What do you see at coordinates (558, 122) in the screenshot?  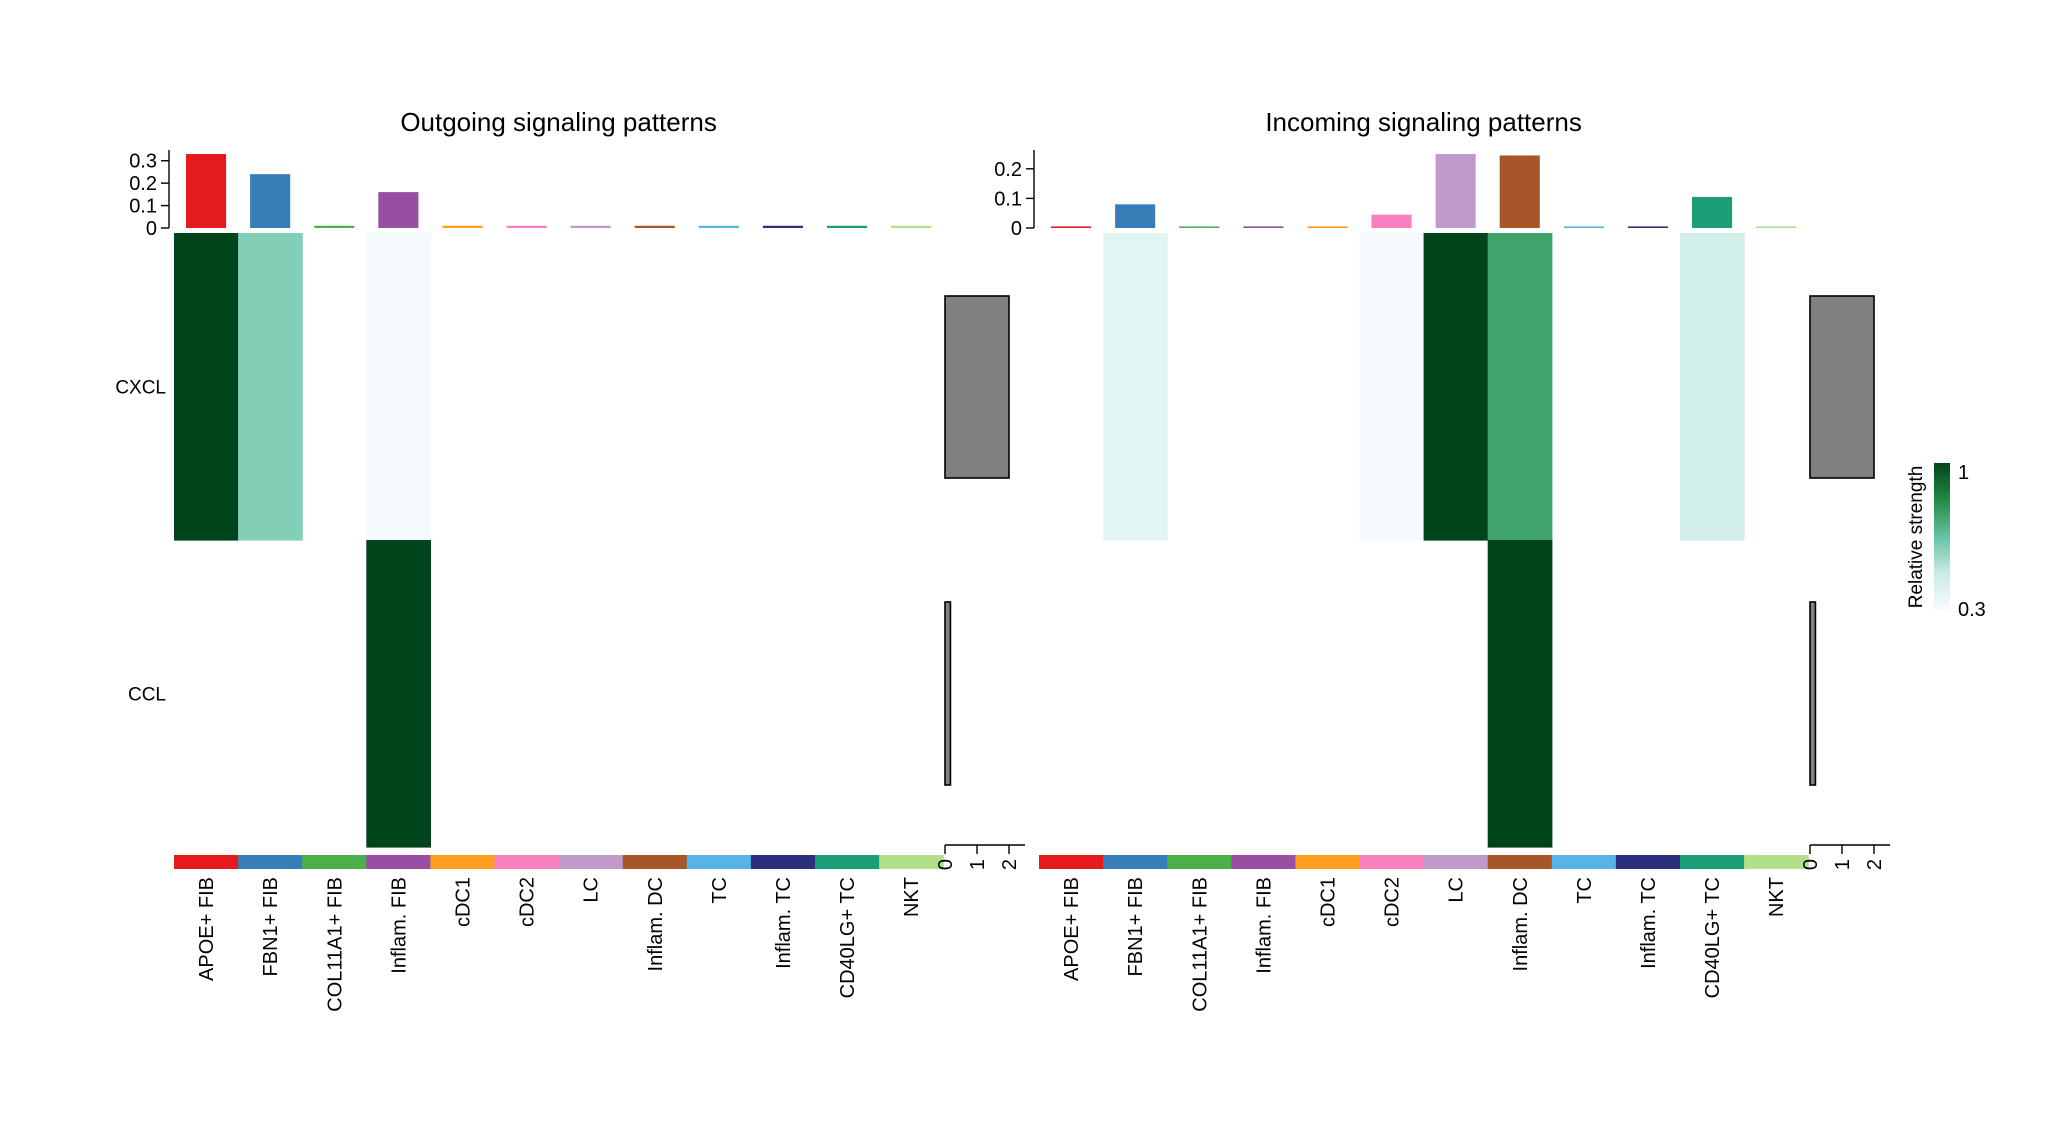 I see `panel-title: Outgoing signaling patterns` at bounding box center [558, 122].